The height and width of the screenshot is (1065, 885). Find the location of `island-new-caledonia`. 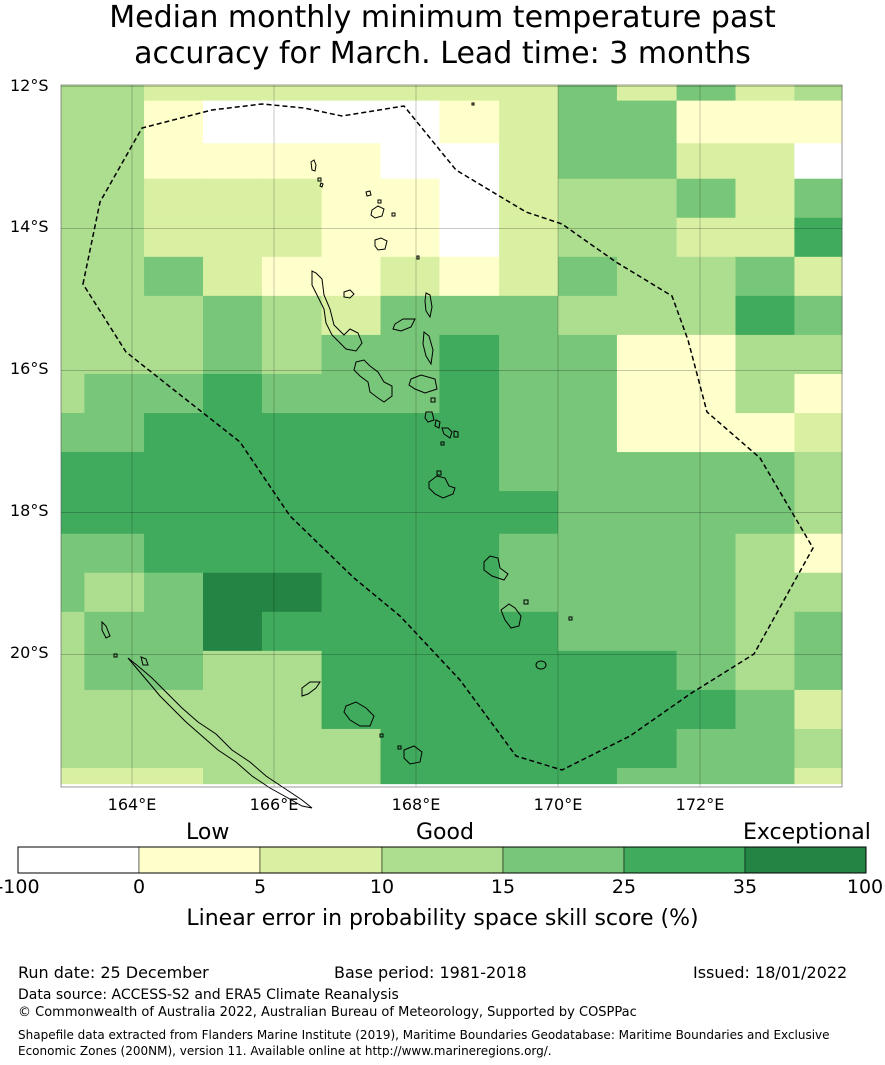

island-new-caledonia is located at coordinates (220, 733).